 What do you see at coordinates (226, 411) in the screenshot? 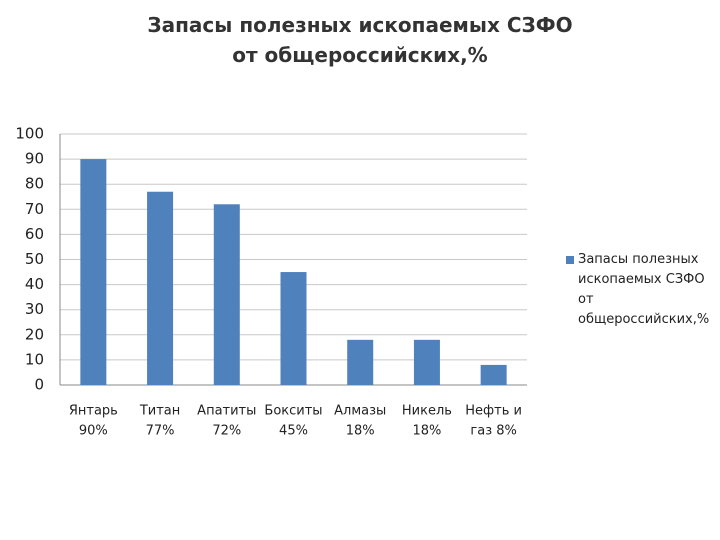
I see `x-tick-label: Апатиты` at bounding box center [226, 411].